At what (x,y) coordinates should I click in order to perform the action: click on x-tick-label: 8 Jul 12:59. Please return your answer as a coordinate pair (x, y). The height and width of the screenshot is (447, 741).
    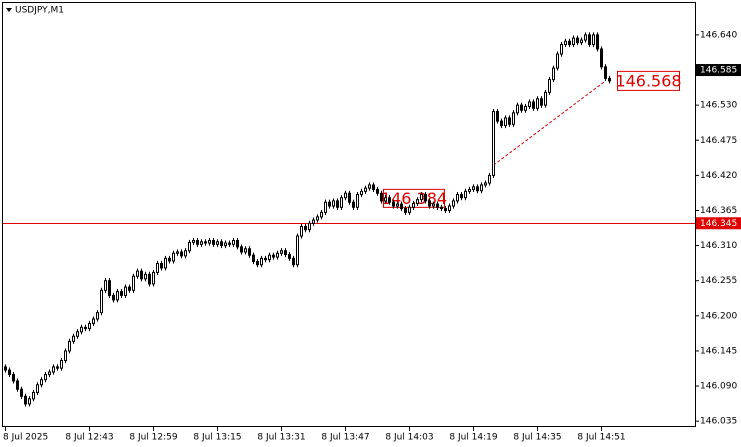
    Looking at the image, I should click on (153, 438).